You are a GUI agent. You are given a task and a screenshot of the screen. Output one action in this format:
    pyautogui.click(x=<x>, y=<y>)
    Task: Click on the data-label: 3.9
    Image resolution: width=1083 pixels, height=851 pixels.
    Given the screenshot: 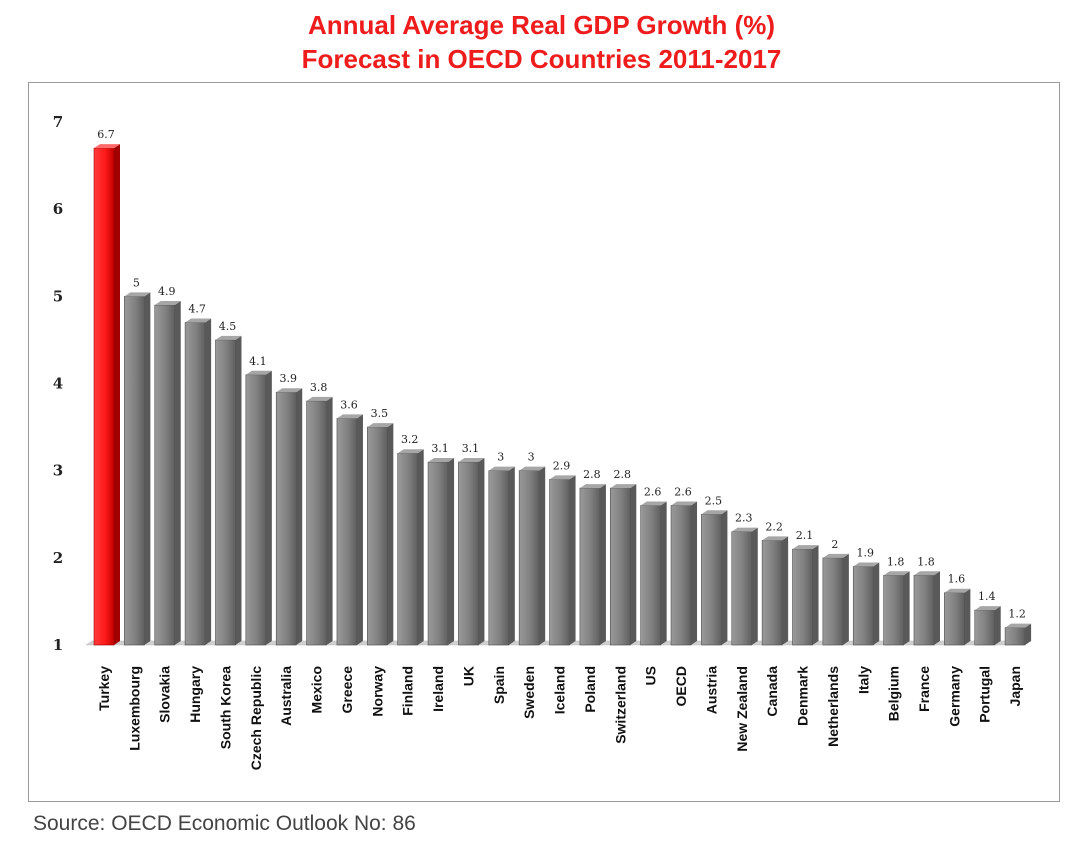 What is the action you would take?
    pyautogui.click(x=288, y=378)
    